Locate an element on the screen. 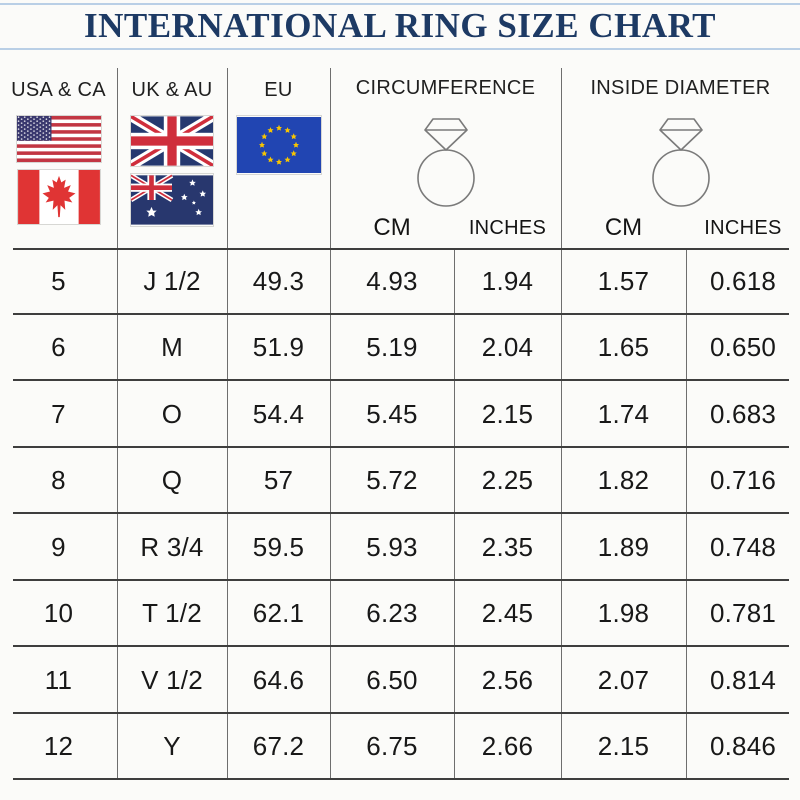 This screenshot has width=800, height=800. cell-eu: 62.1 is located at coordinates (278, 613).